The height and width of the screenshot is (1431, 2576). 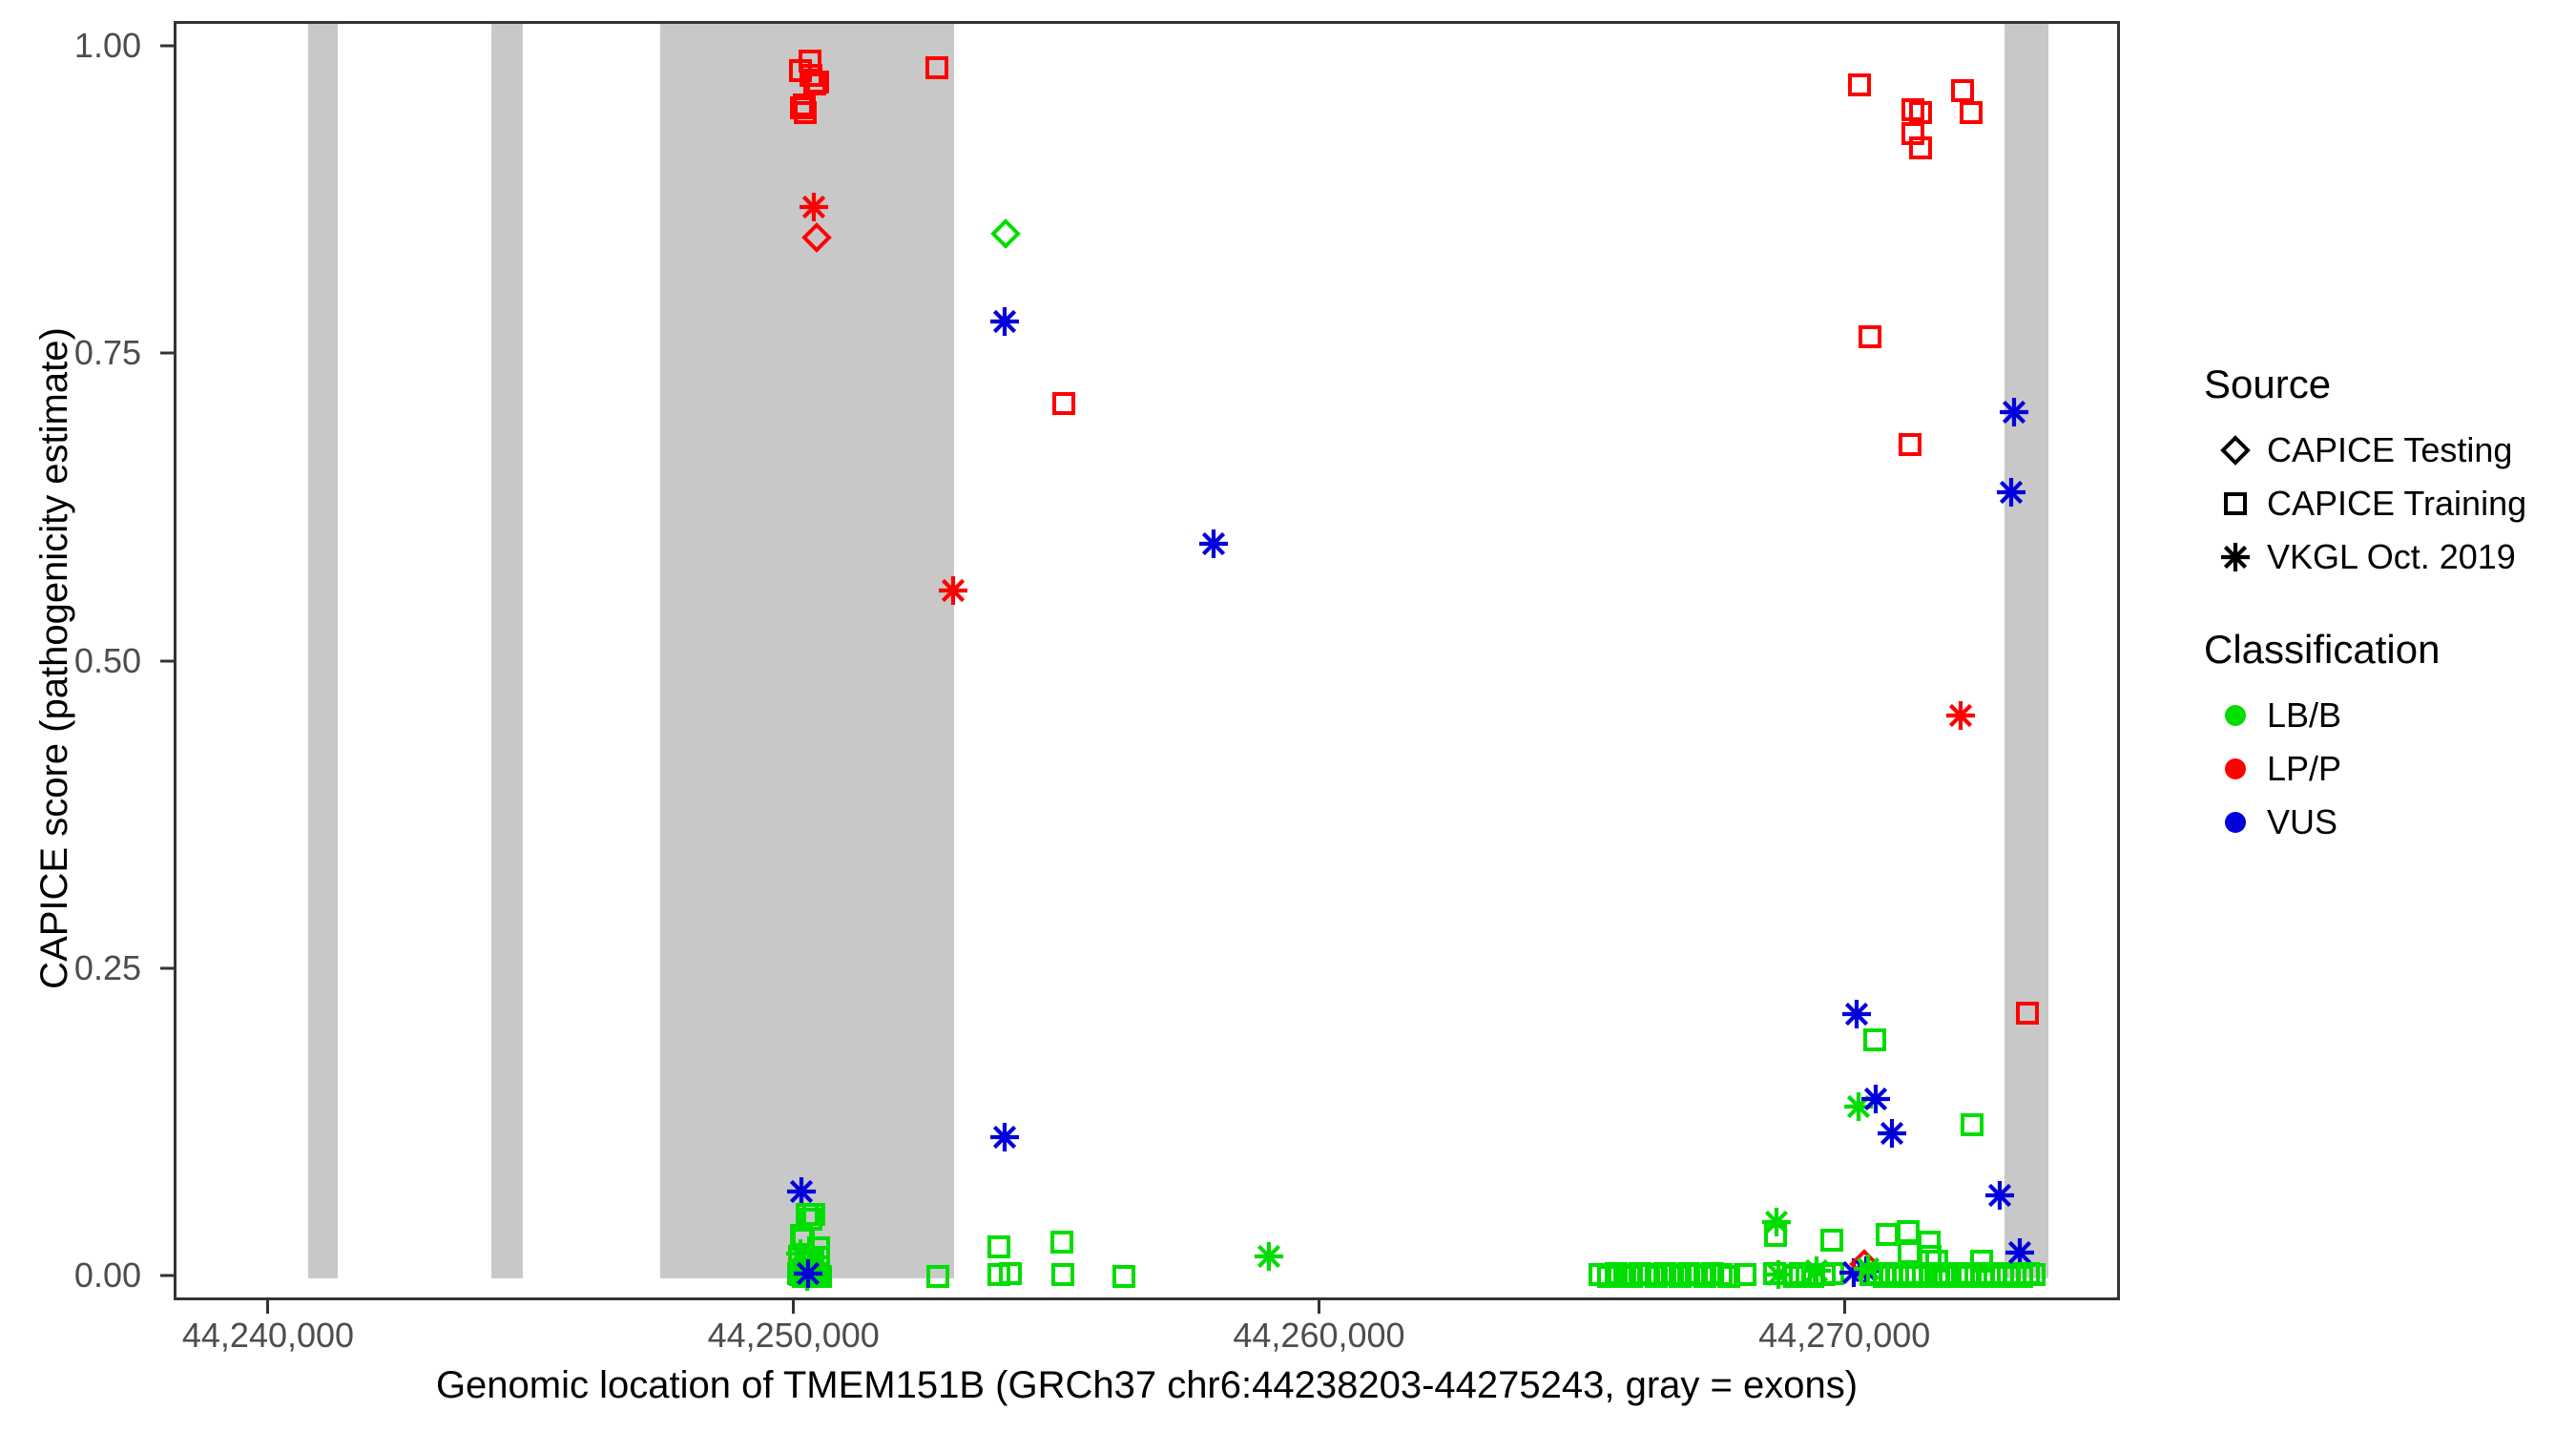 What do you see at coordinates (2302, 822) in the screenshot?
I see `legend-label-classification: VUS` at bounding box center [2302, 822].